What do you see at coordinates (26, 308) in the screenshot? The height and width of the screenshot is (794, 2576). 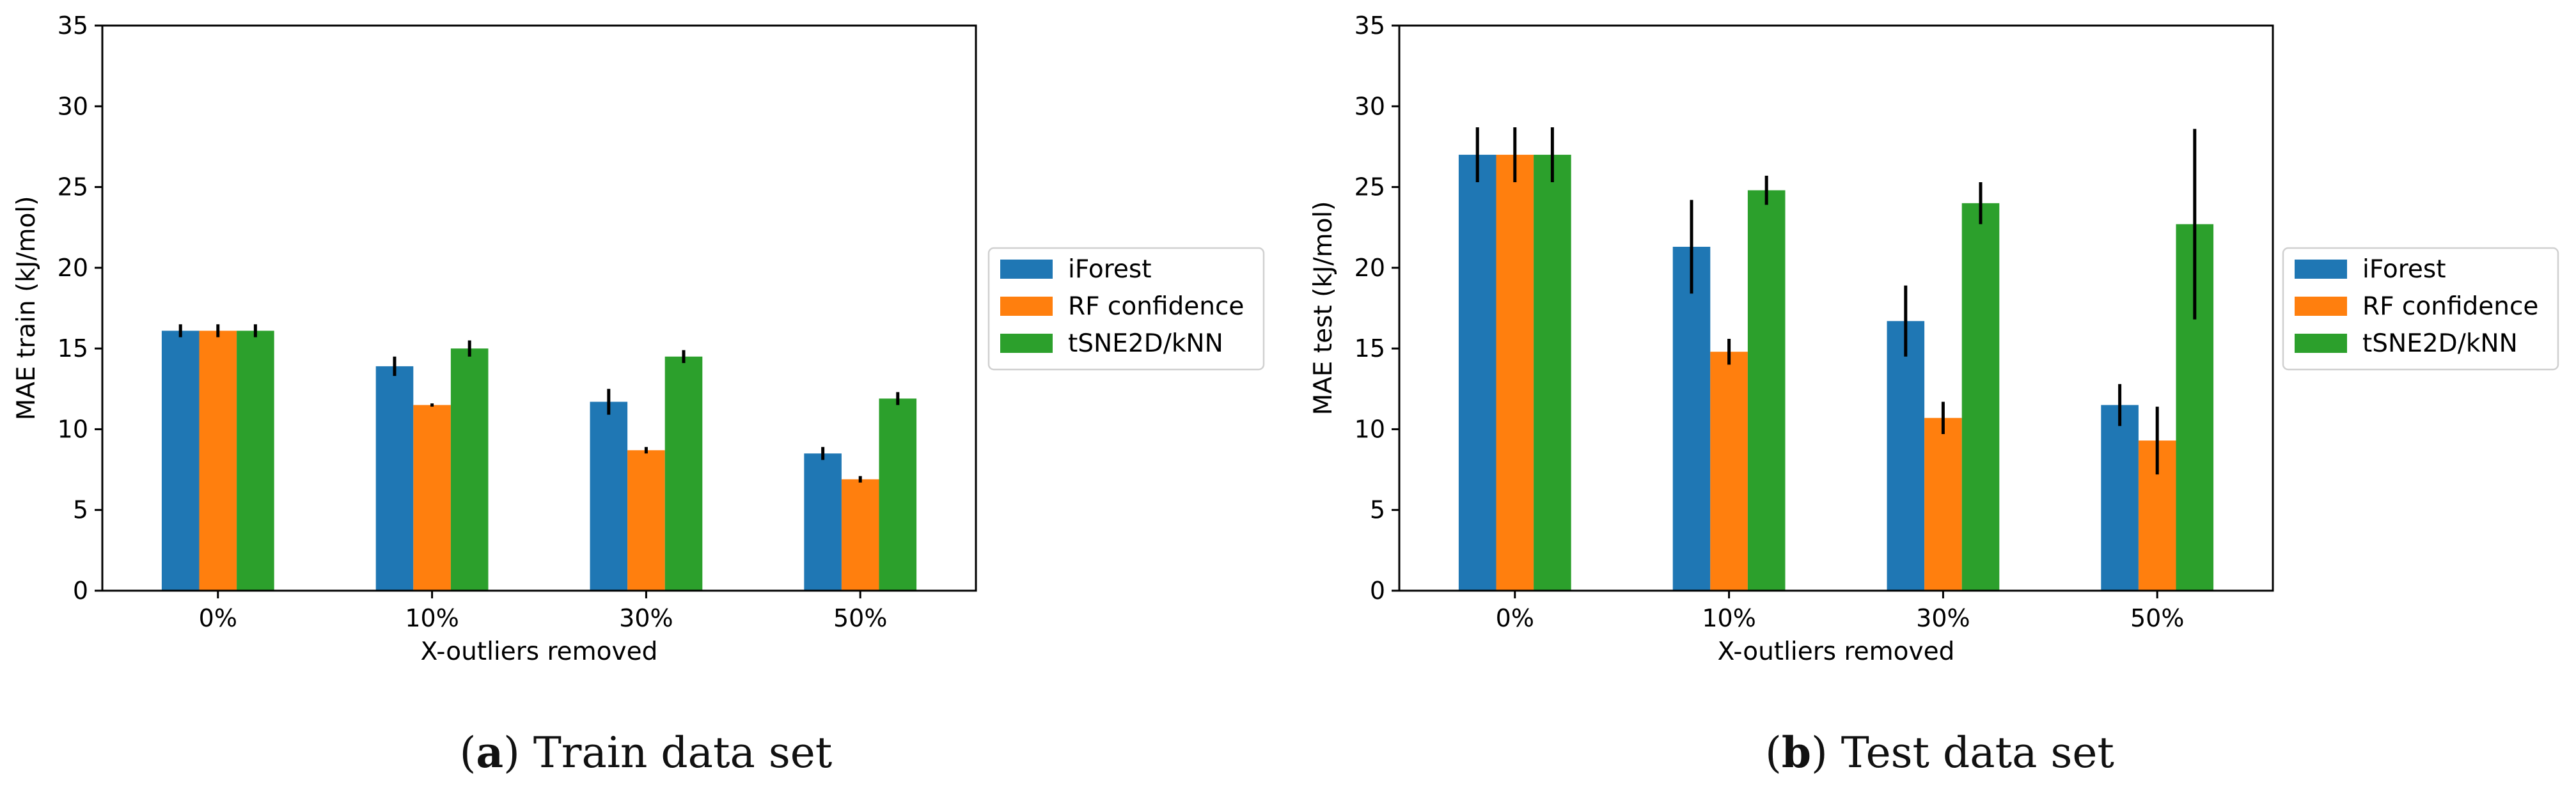 I see `y-axis-label: MAE train (kJ/mol)` at bounding box center [26, 308].